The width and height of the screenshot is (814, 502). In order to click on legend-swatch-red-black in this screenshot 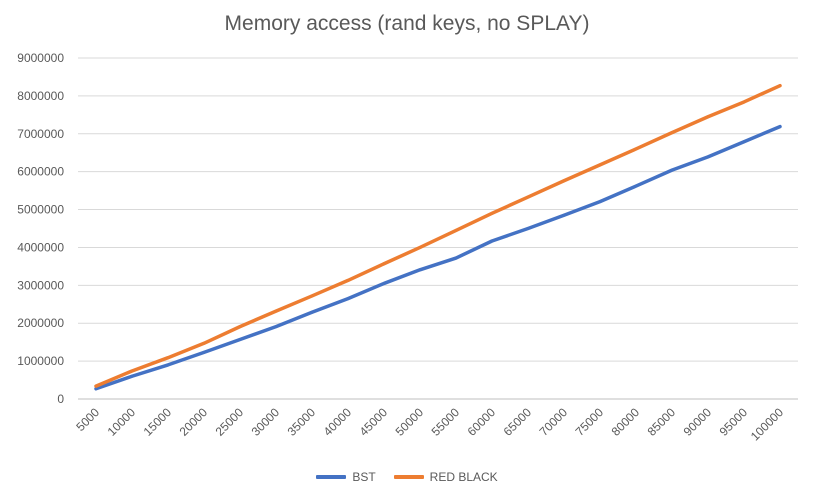, I will do `click(408, 477)`.